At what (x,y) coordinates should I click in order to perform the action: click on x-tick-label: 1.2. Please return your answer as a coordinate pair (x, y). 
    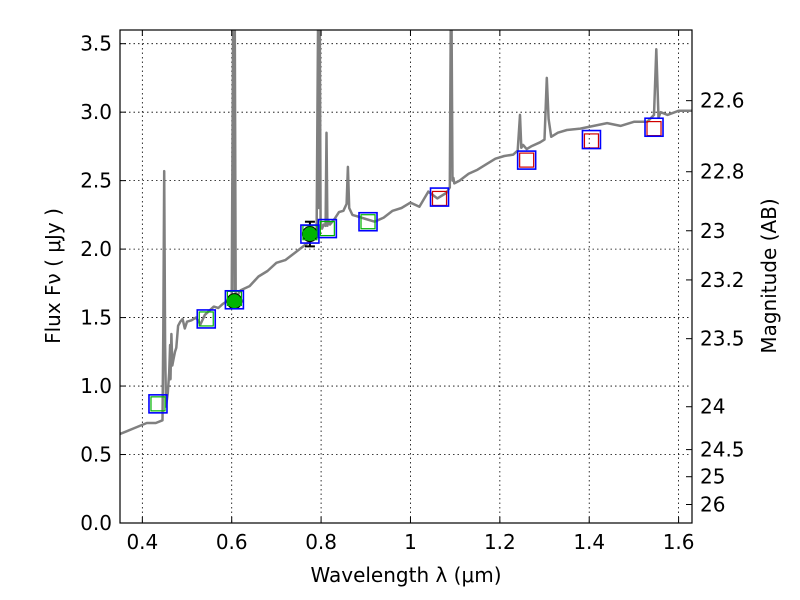
    Looking at the image, I should click on (500, 542).